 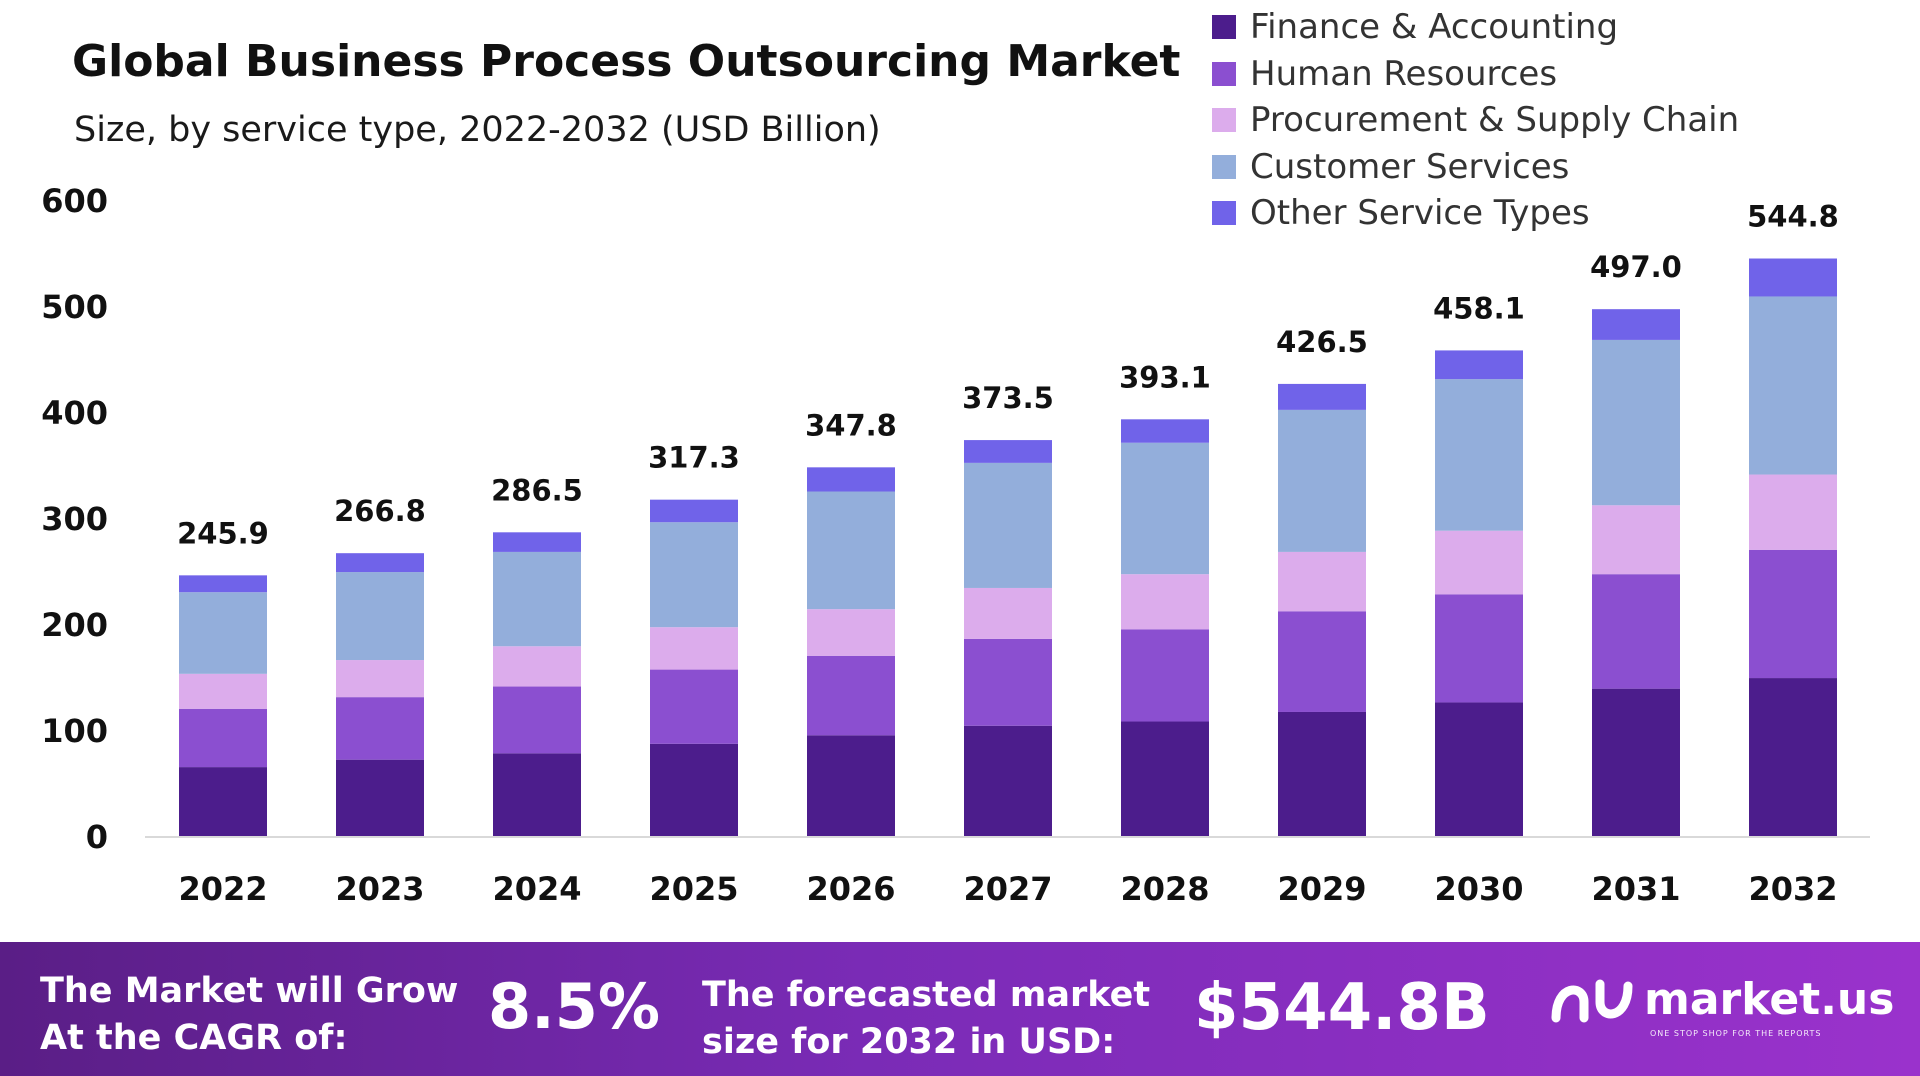 What do you see at coordinates (1434, 27) in the screenshot?
I see `legend-label: Finance & Accounting` at bounding box center [1434, 27].